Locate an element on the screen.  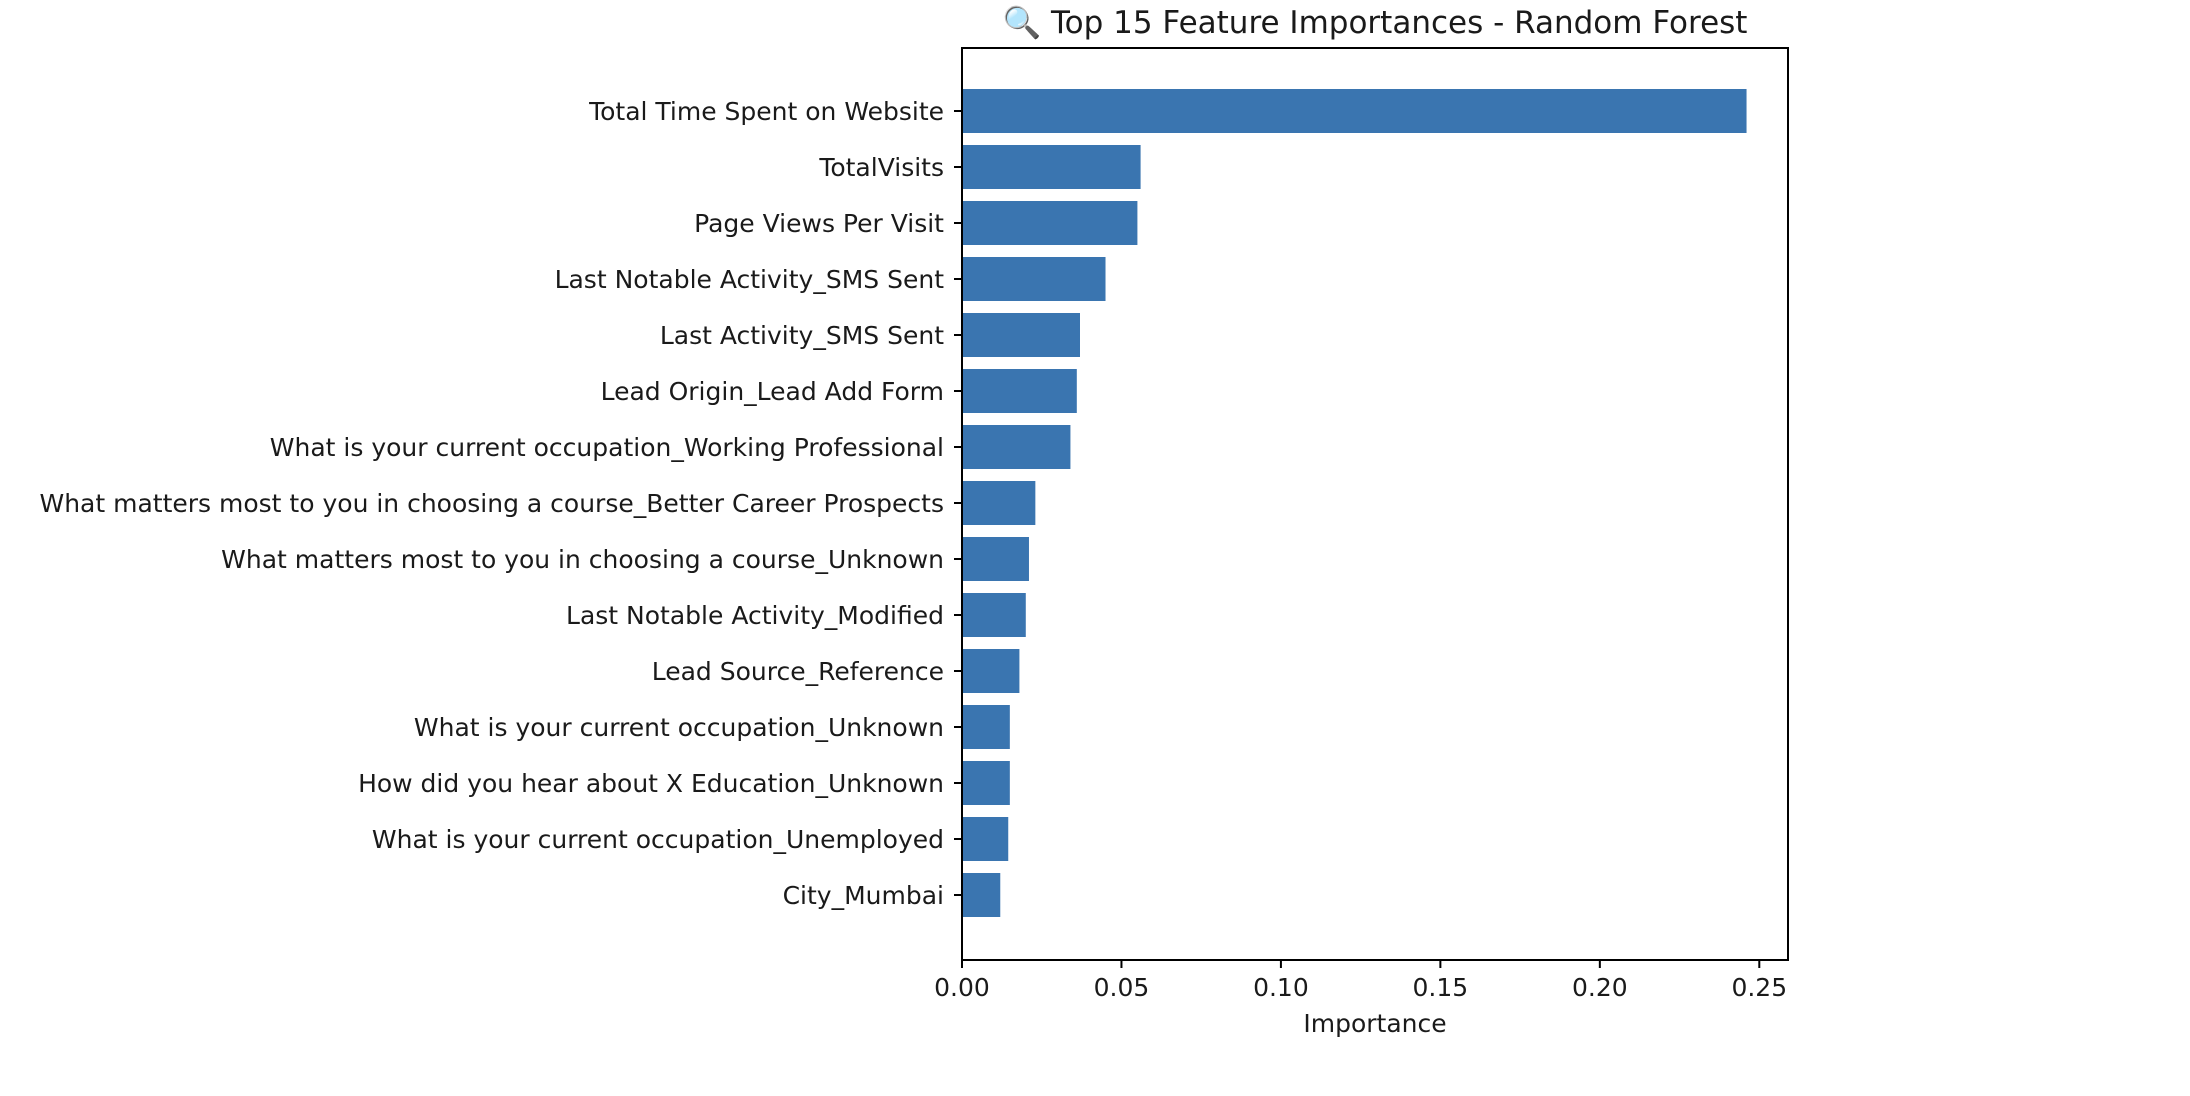
x-tick-label: 0.00 is located at coordinates (962, 987).